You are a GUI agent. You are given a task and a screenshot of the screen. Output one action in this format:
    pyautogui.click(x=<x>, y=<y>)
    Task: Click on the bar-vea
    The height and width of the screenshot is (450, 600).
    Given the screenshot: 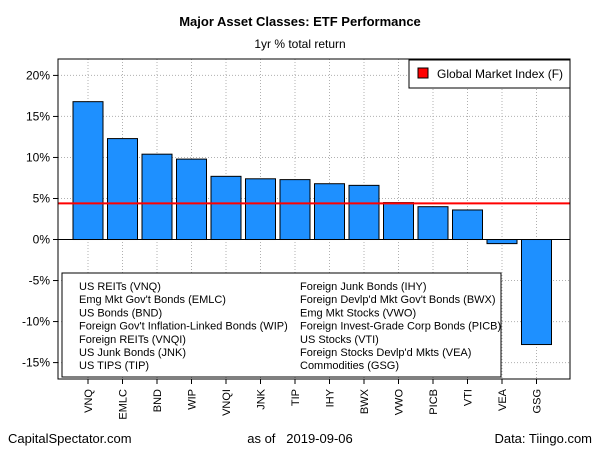 What is the action you would take?
    pyautogui.click(x=502, y=242)
    